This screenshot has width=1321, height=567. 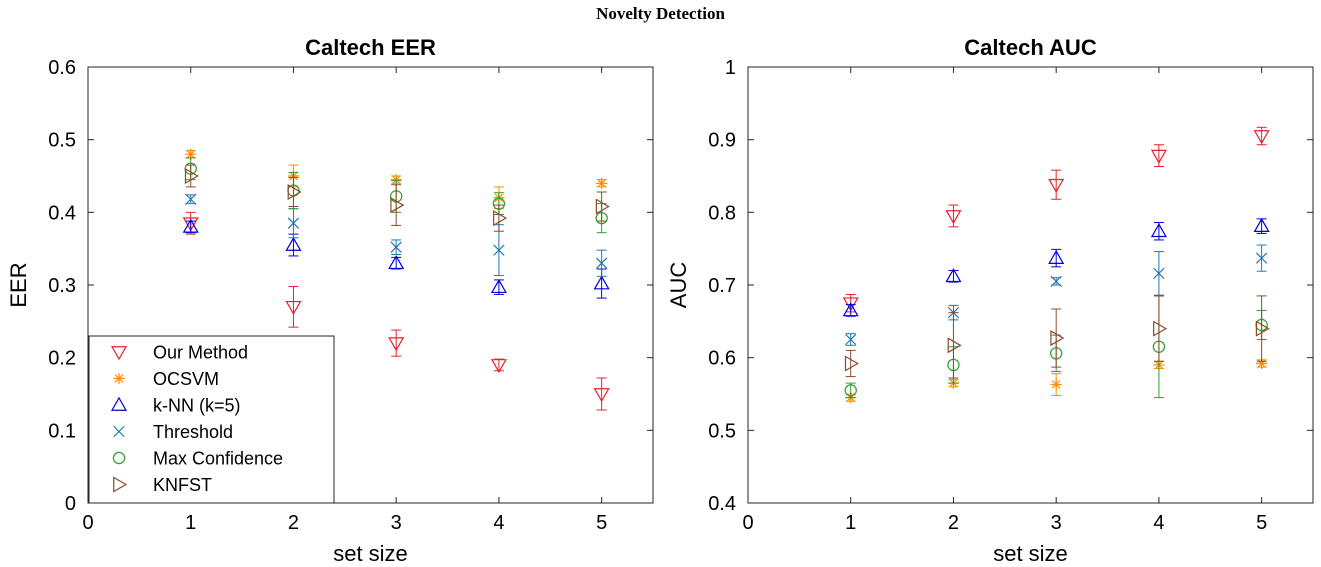 What do you see at coordinates (678, 285) in the screenshot?
I see `y-axis-label: AUC` at bounding box center [678, 285].